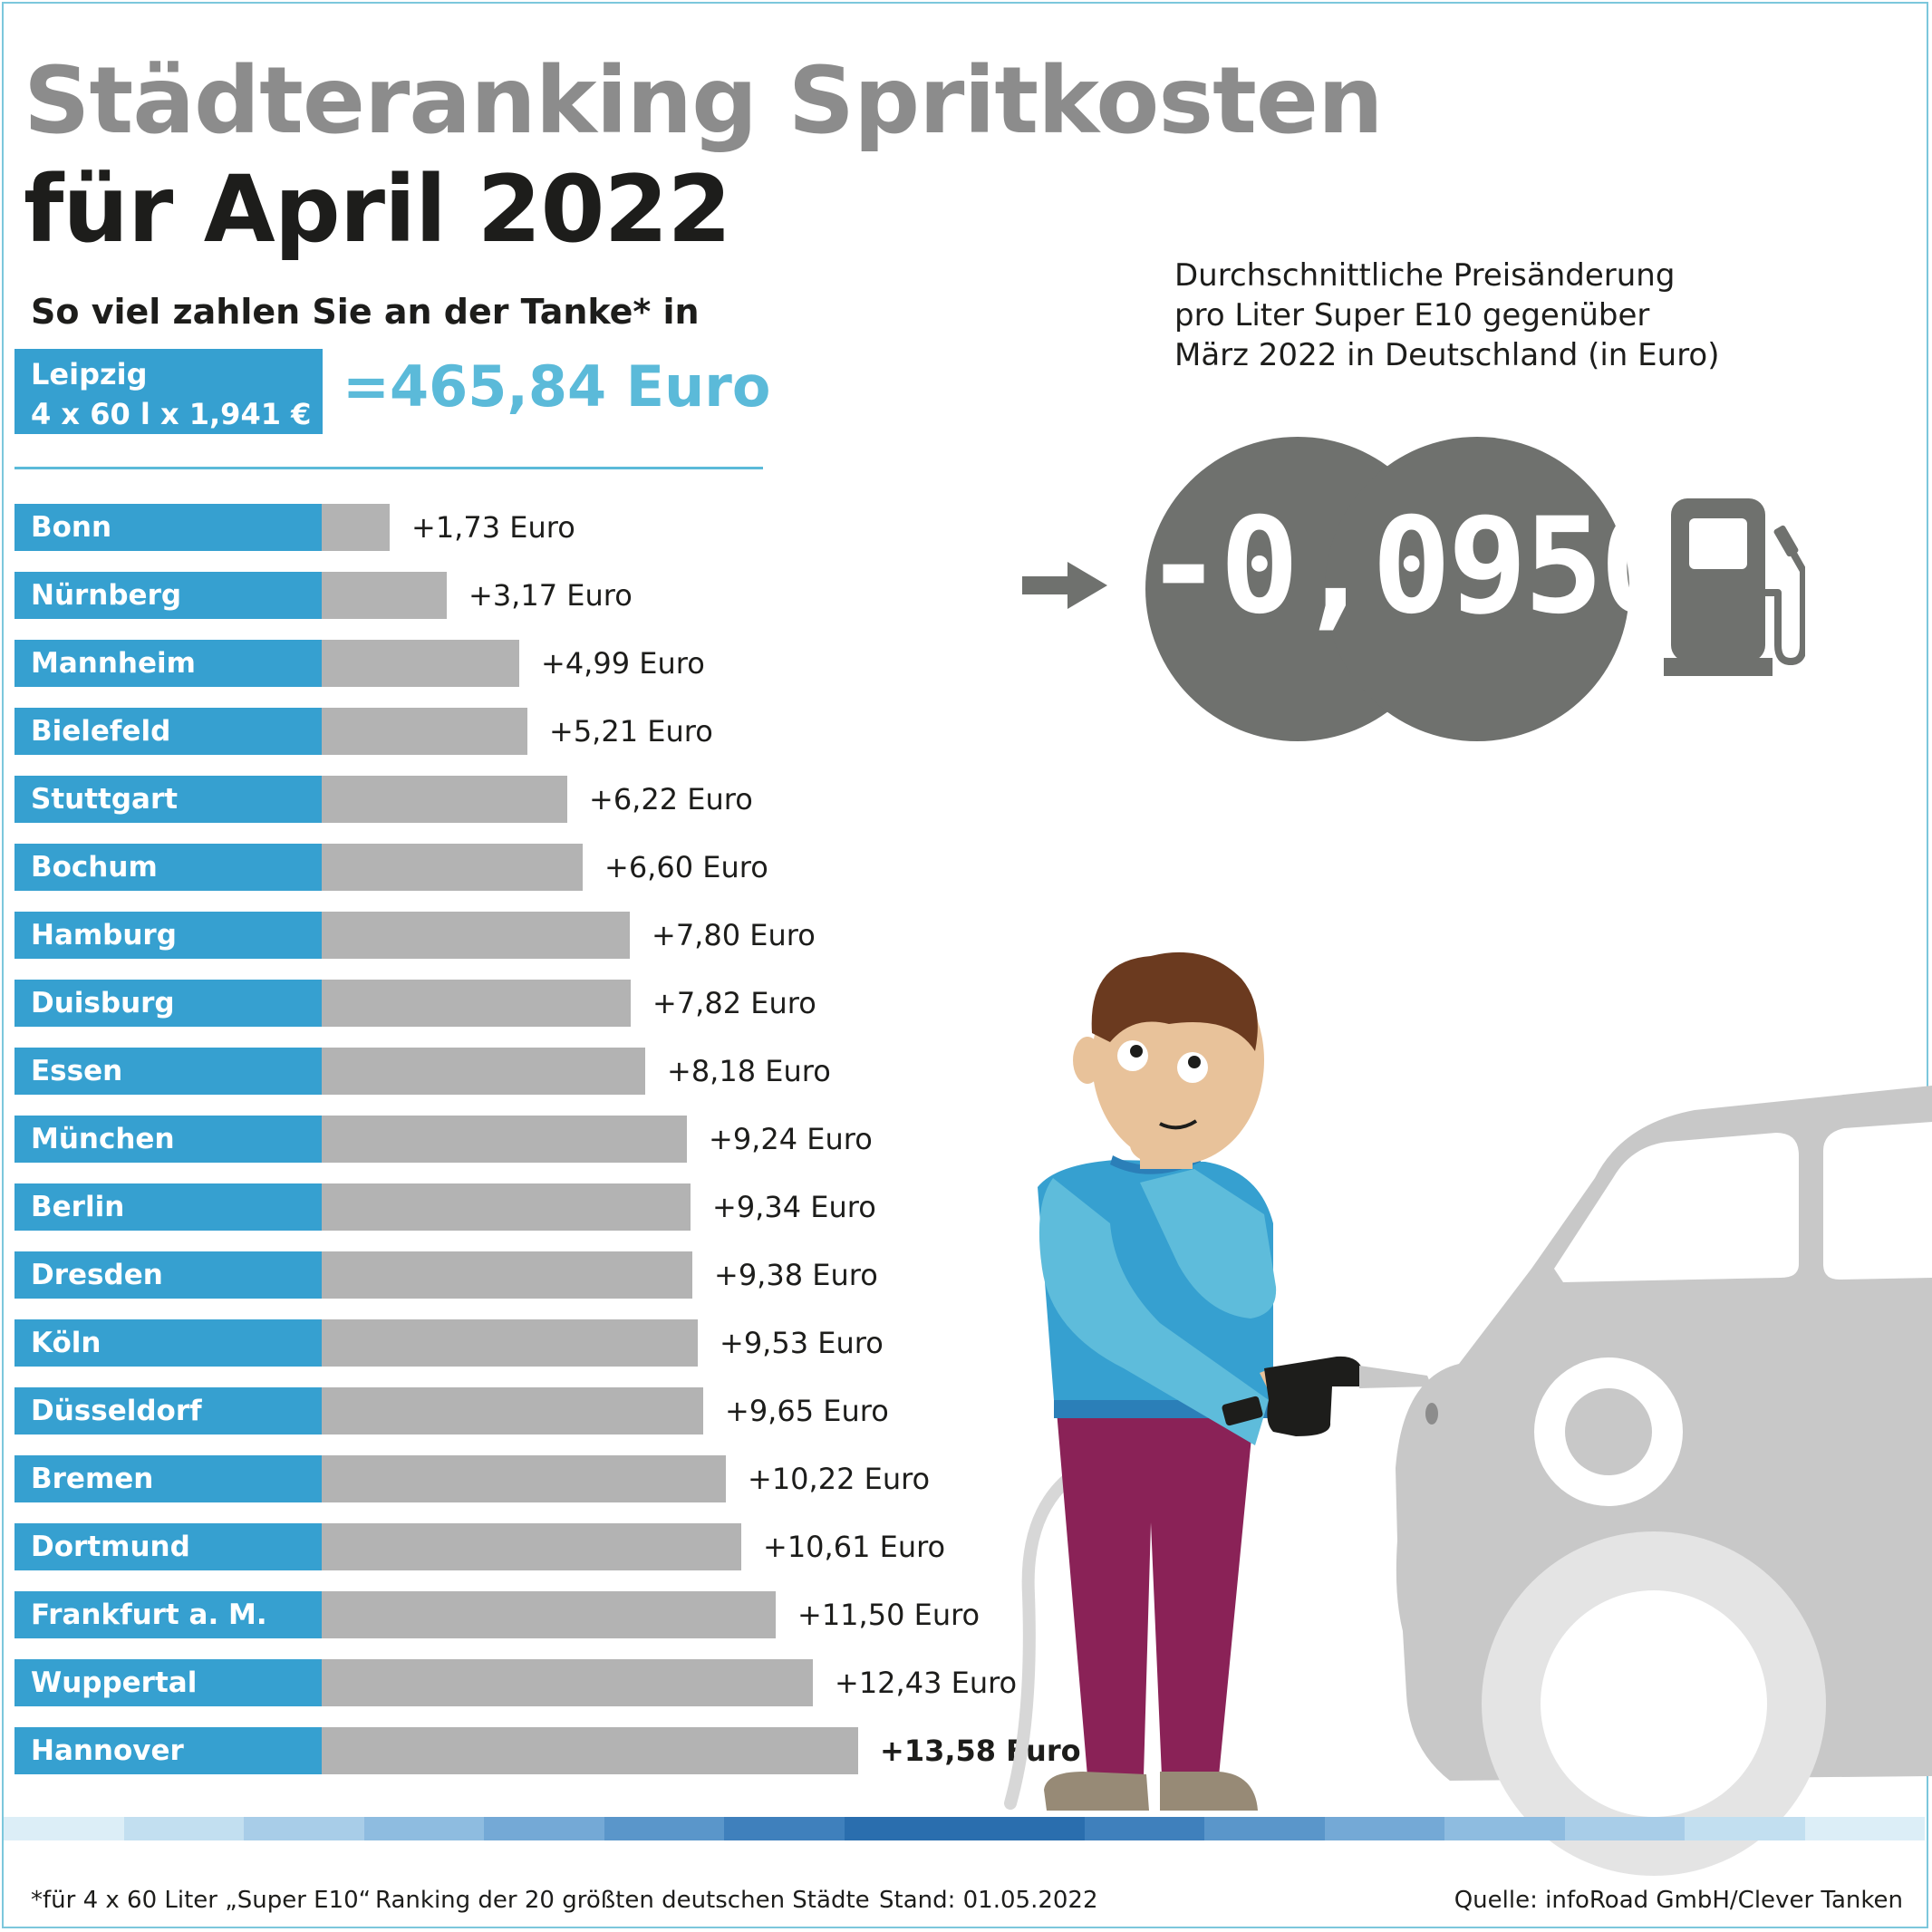 This screenshot has width=1932, height=1932. What do you see at coordinates (168, 1071) in the screenshot?
I see `bar-category-label: Essen` at bounding box center [168, 1071].